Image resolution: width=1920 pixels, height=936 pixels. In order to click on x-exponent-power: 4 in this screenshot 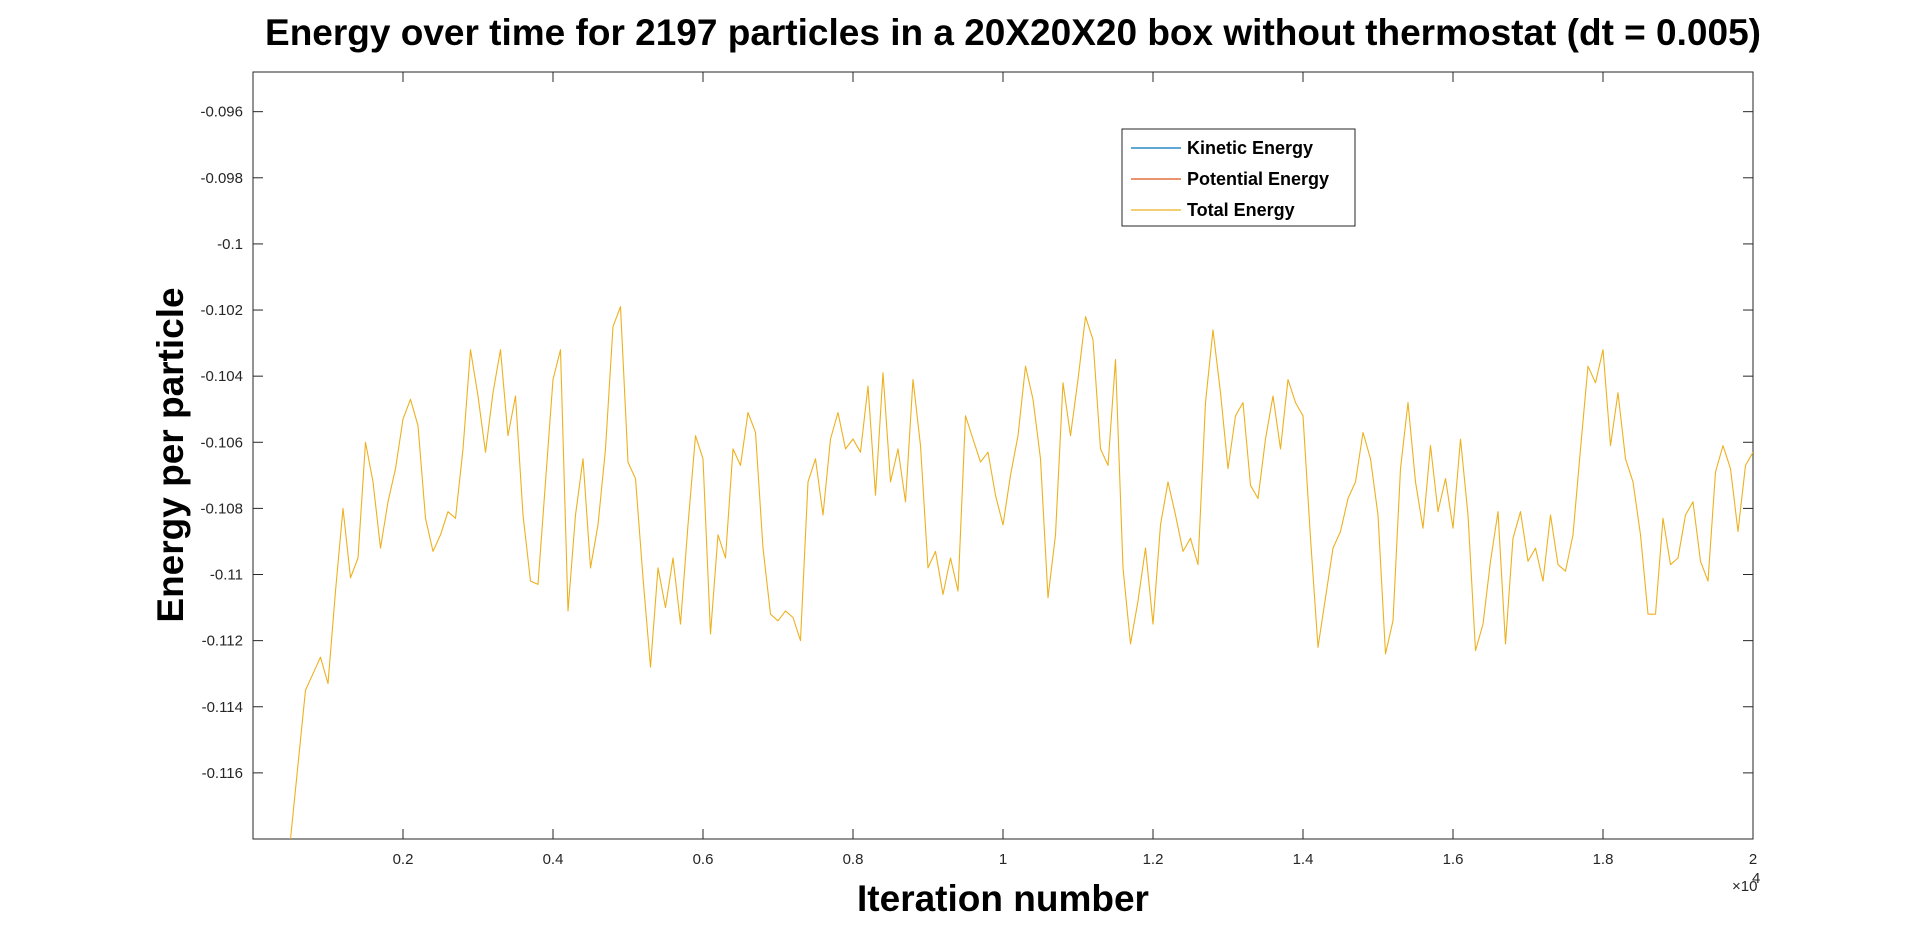, I will do `click(1756, 878)`.